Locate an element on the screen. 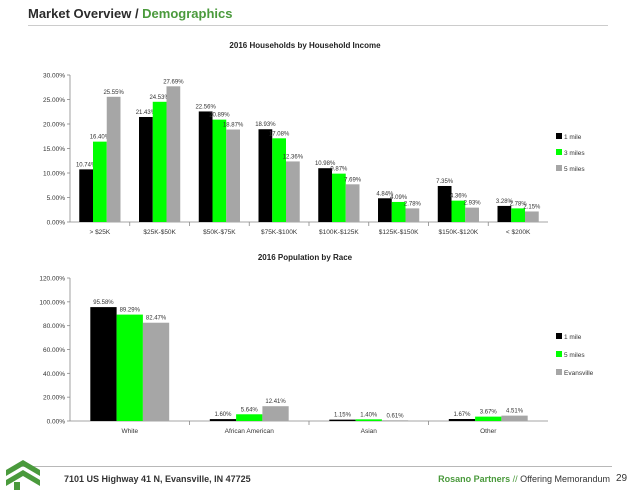 Image resolution: width=638 pixels, height=493 pixels. data-label: 4.09% is located at coordinates (399, 198).